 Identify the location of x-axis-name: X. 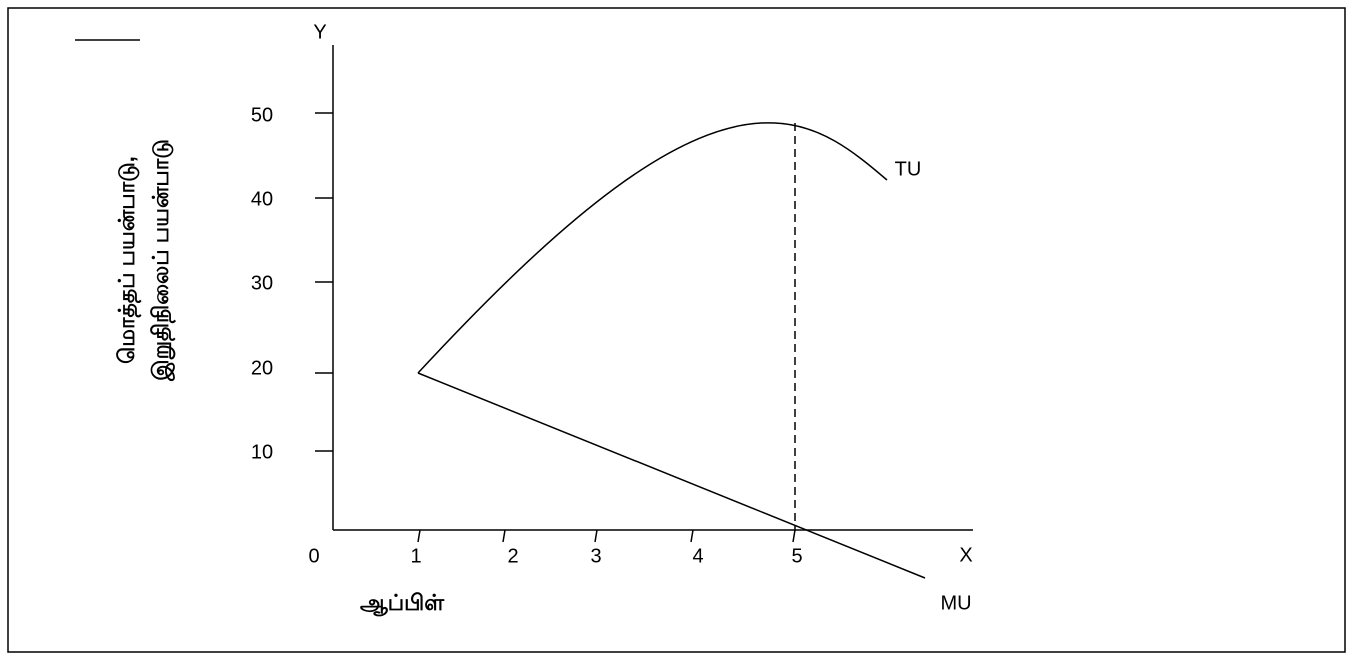
(965, 555).